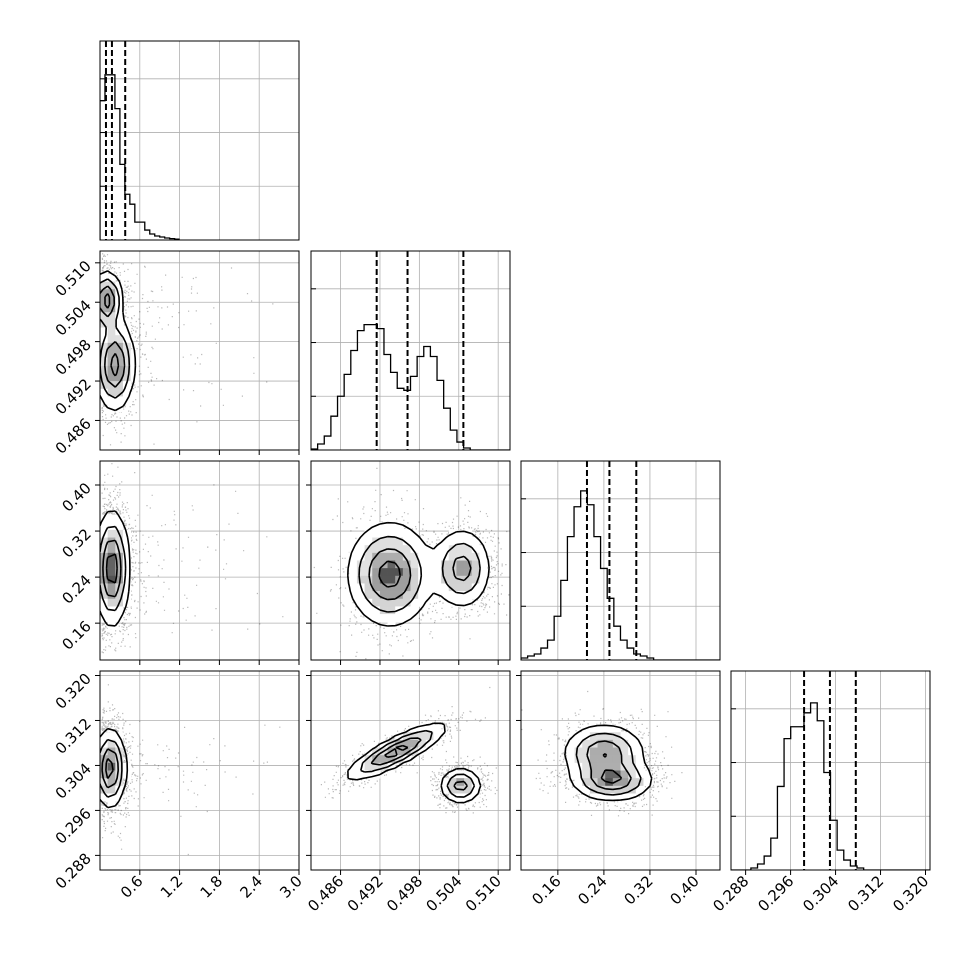 The image size is (970, 970). What do you see at coordinates (76, 497) in the screenshot?
I see `ytick-label-2-3: 0.40` at bounding box center [76, 497].